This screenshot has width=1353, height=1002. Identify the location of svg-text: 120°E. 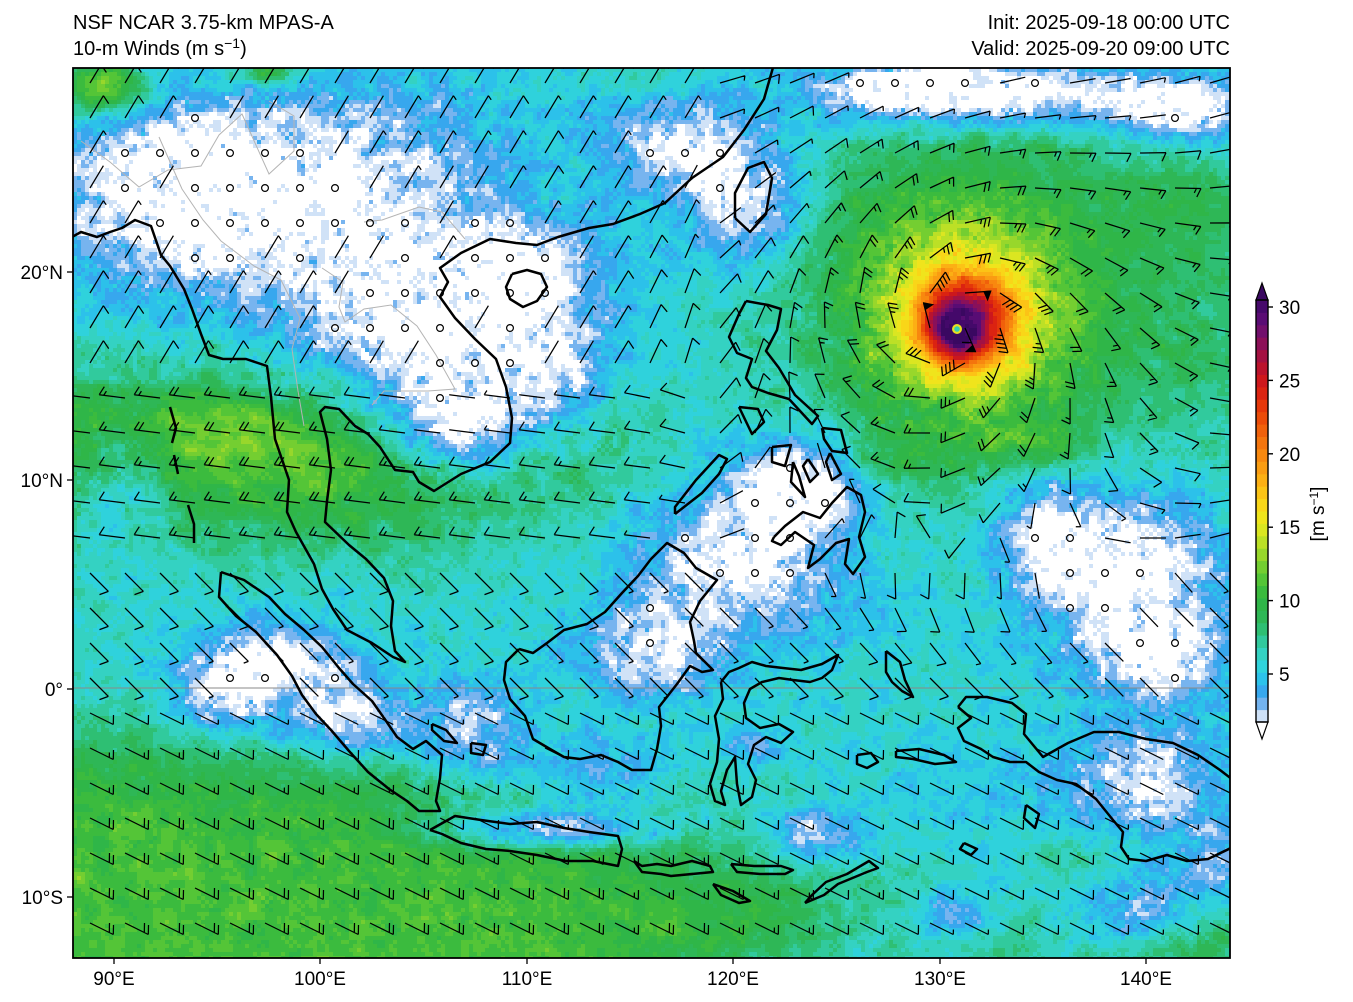
(733, 979).